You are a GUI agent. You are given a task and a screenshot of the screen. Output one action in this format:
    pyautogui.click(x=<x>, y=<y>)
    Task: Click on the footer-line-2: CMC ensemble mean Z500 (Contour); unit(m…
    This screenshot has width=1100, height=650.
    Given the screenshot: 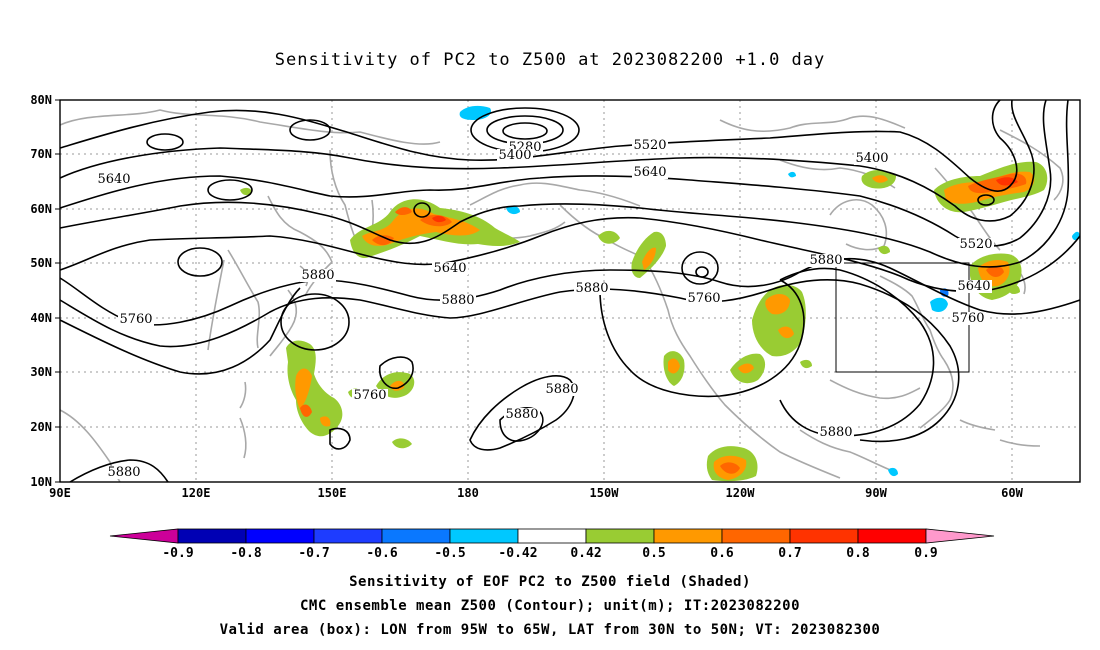 What is the action you would take?
    pyautogui.click(x=549, y=606)
    